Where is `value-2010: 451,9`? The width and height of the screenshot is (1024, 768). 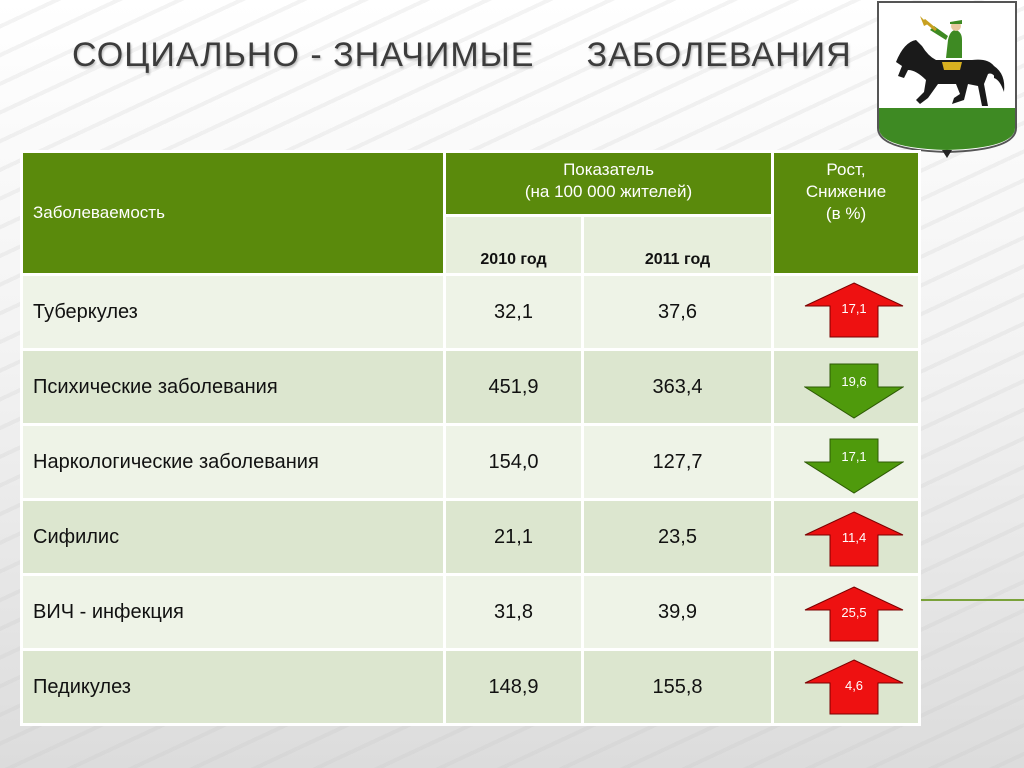
value-2010: 451,9 is located at coordinates (513, 387).